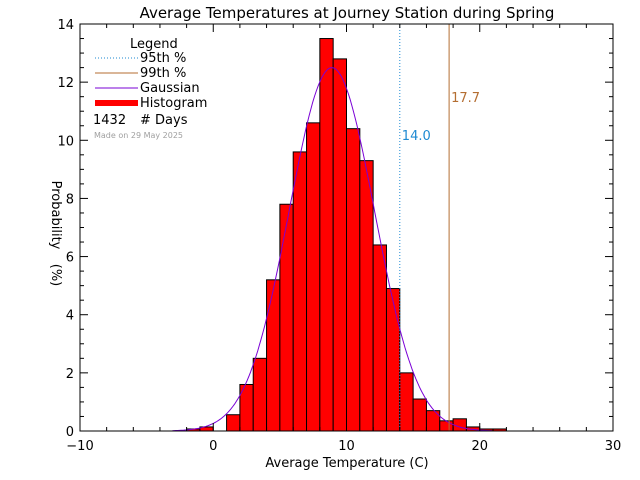  I want to click on y-axis-label: Probability, so click(55, 215).